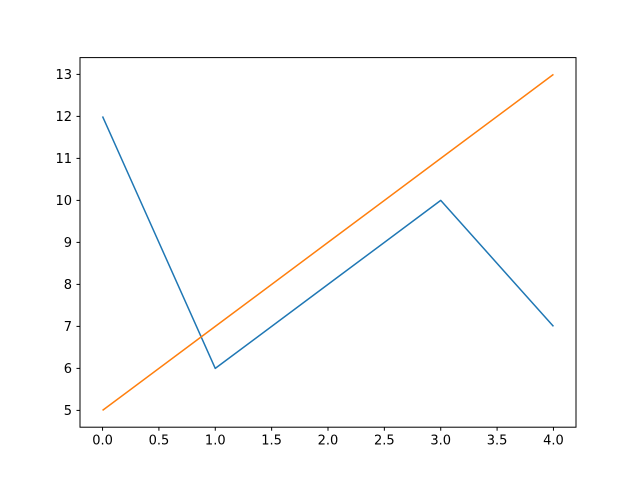 The height and width of the screenshot is (480, 640). I want to click on y-tick-label: 8, so click(68, 285).